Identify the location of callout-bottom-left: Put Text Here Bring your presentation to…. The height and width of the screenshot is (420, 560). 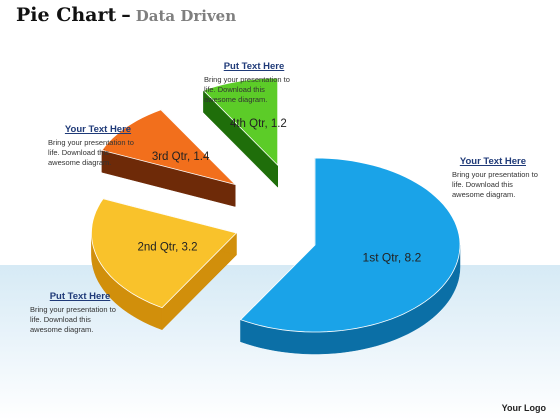
(80, 313).